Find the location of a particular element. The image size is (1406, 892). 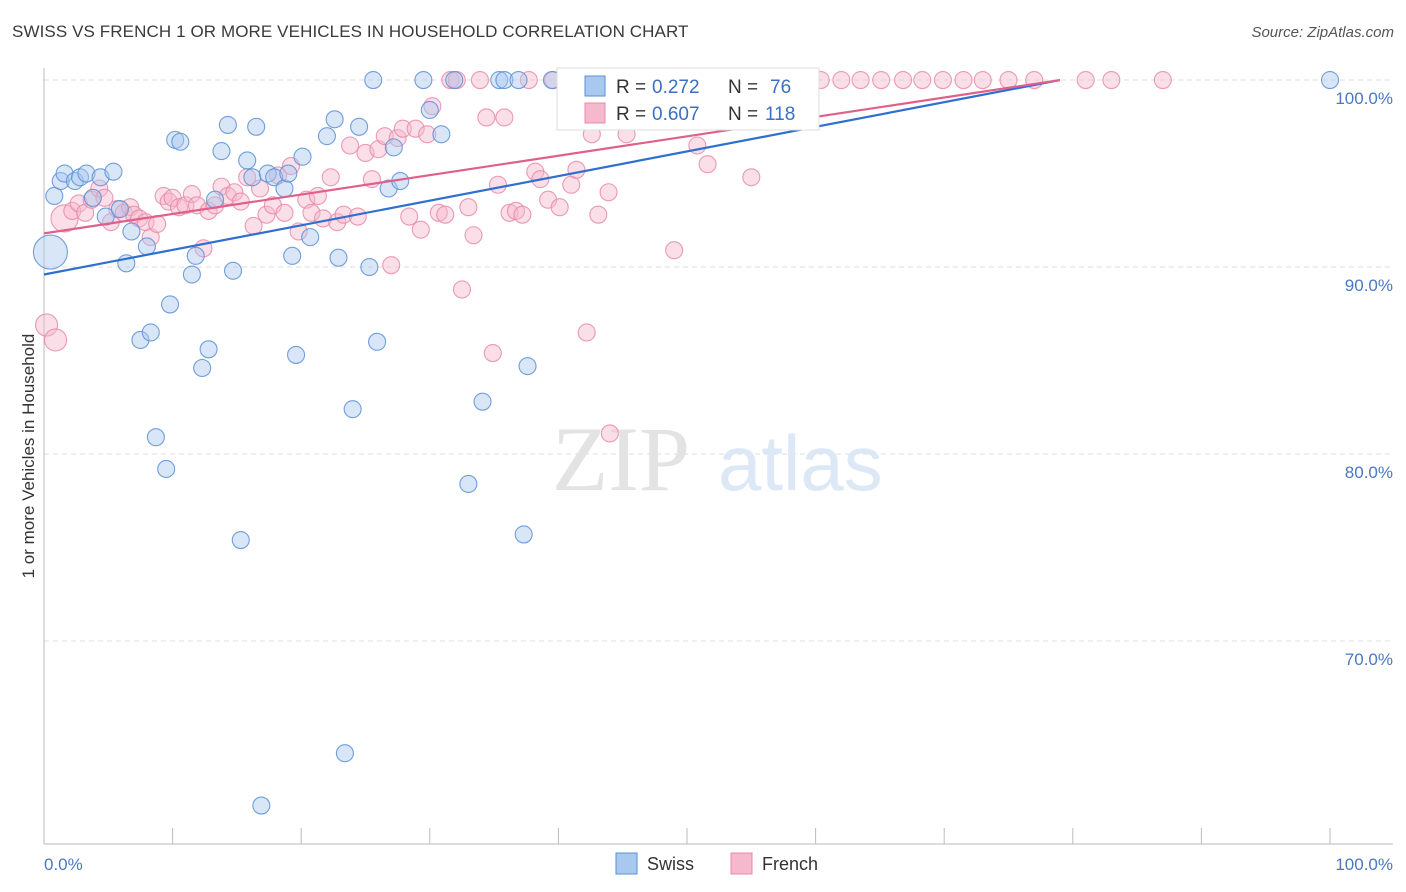

french-trend-line is located at coordinates (552, 156).